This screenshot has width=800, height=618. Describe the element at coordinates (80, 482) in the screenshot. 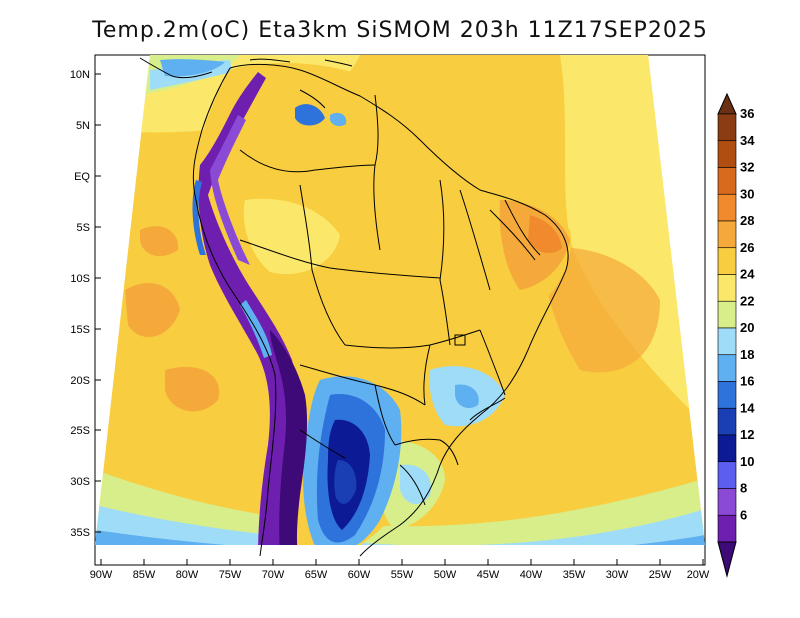

I see `lat-label: 30S` at that location.